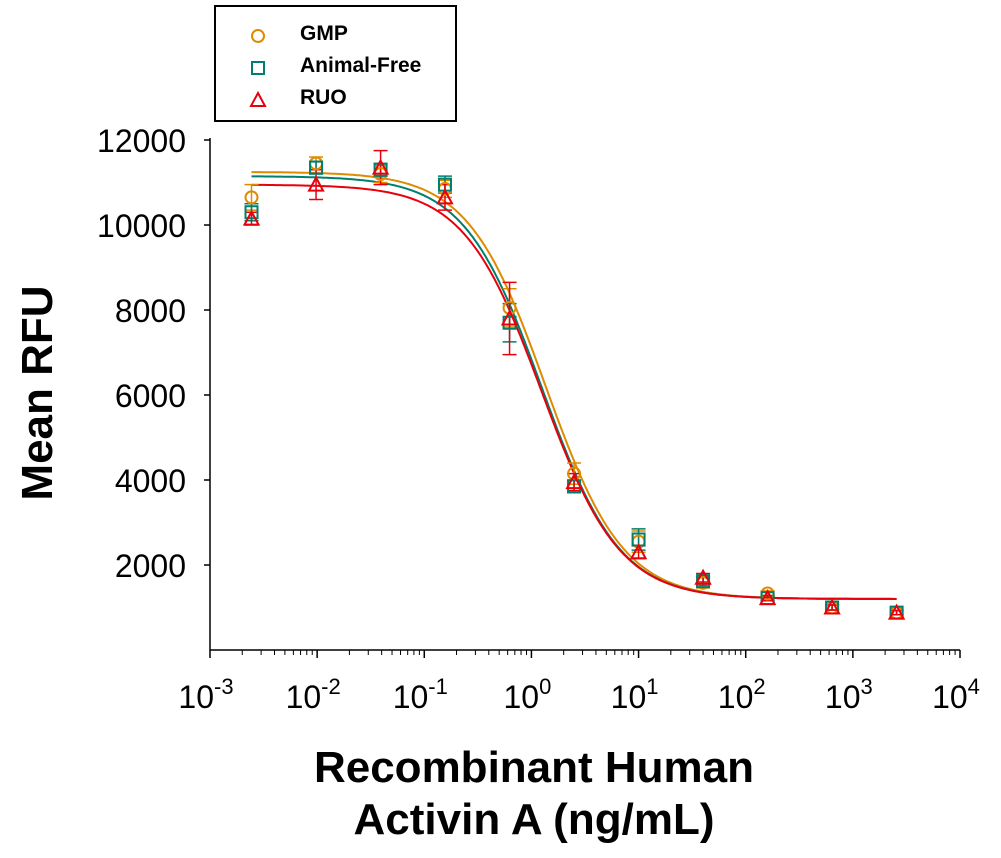 The image size is (1001, 858). What do you see at coordinates (258, 98) in the screenshot?
I see `triangle-marker-icon` at bounding box center [258, 98].